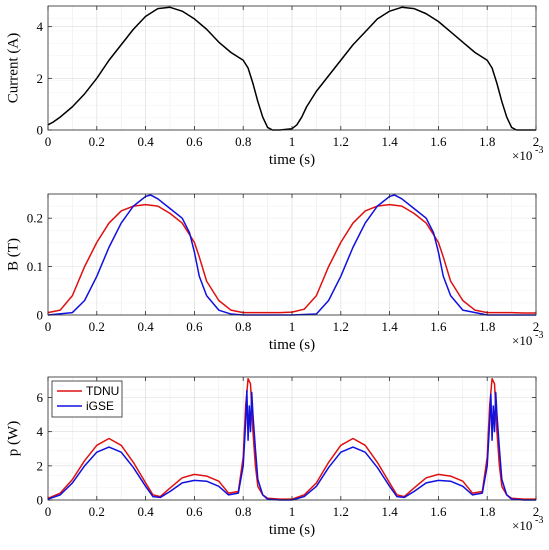  What do you see at coordinates (292, 530) in the screenshot?
I see `power-x-axis-title: time (s)` at bounding box center [292, 530].